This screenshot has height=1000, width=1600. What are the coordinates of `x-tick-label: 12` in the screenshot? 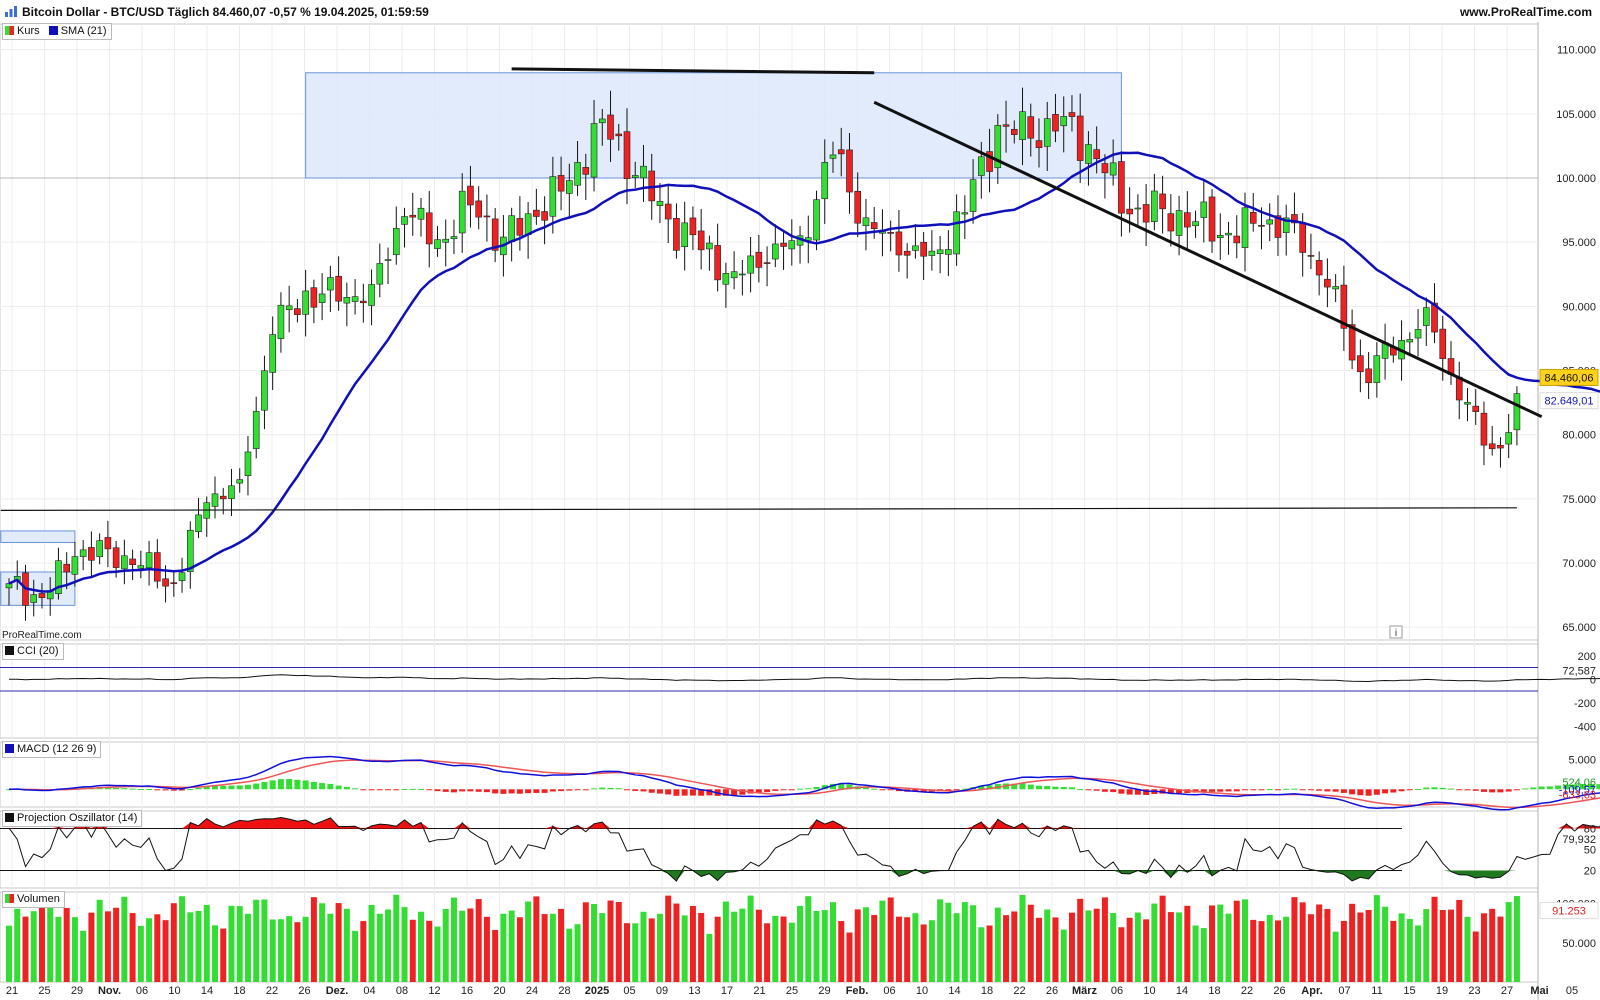 It's located at (434, 991).